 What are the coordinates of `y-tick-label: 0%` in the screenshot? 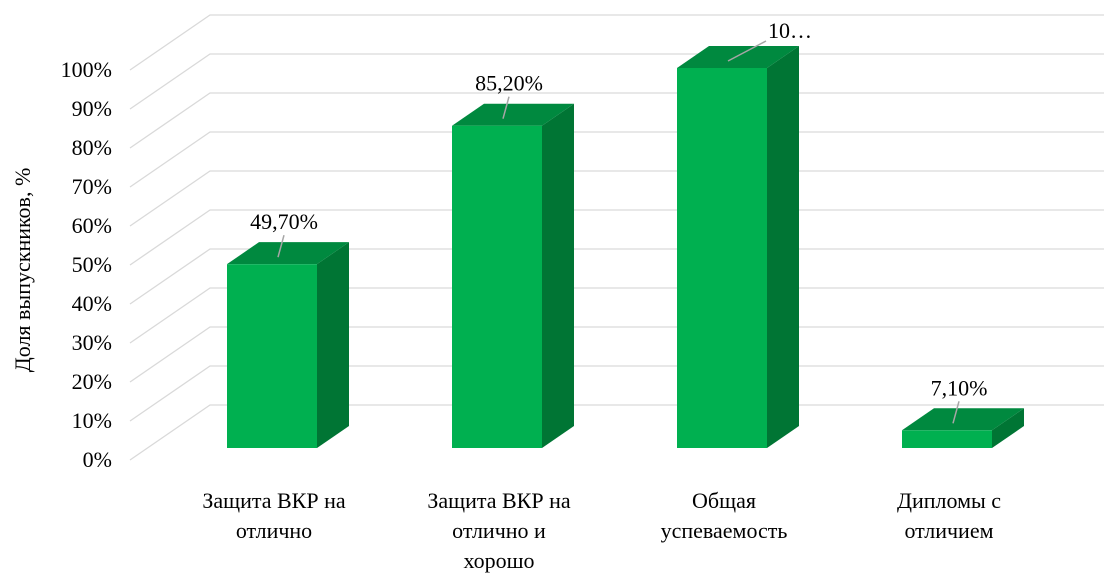 It's located at (97, 459).